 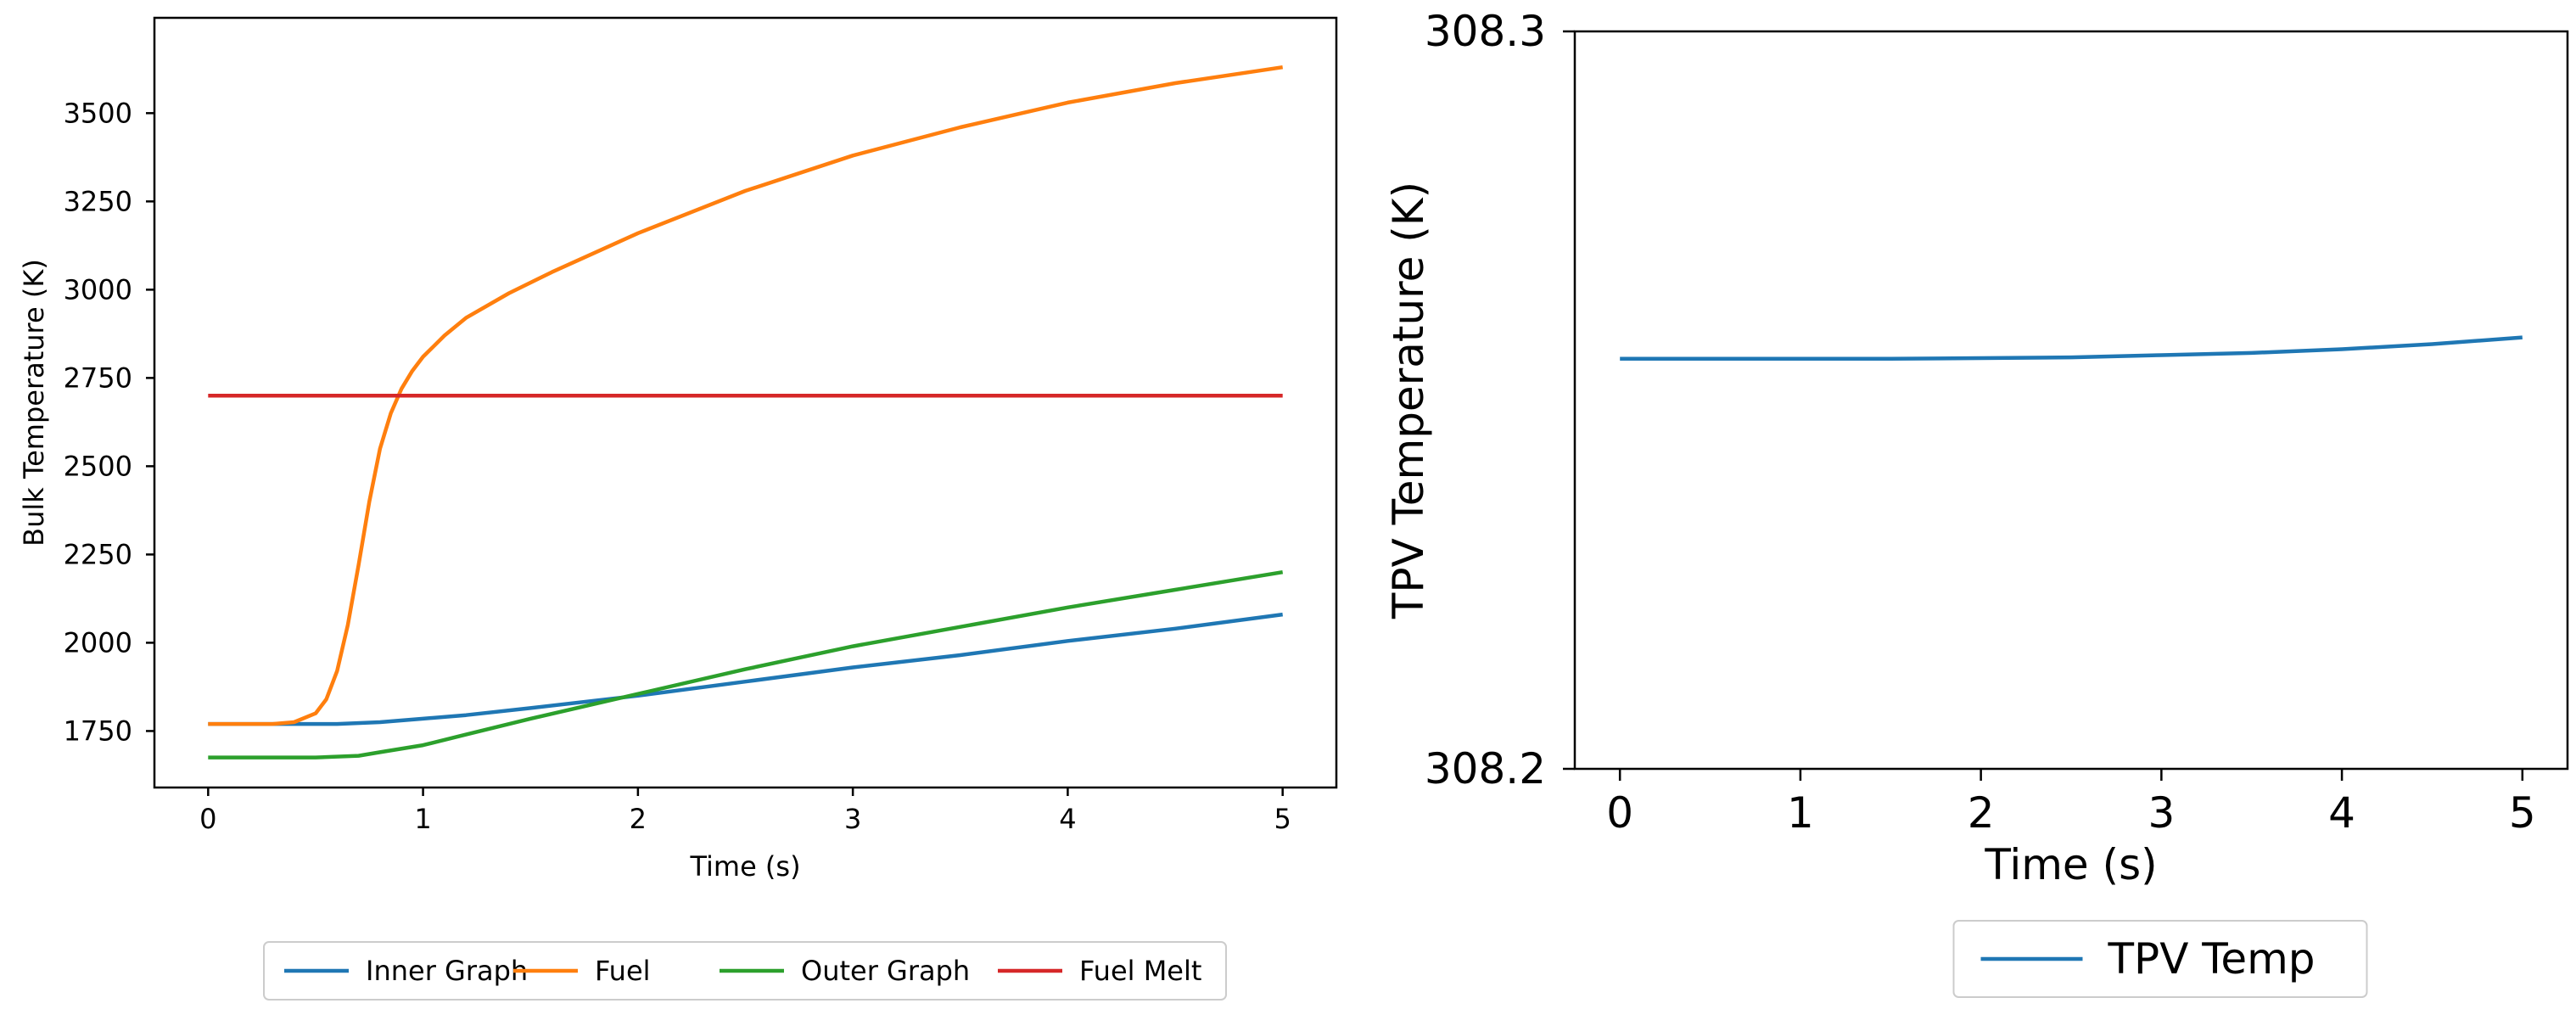 What do you see at coordinates (2212, 959) in the screenshot?
I see `legend-label-tpv-temp: TPV Temp` at bounding box center [2212, 959].